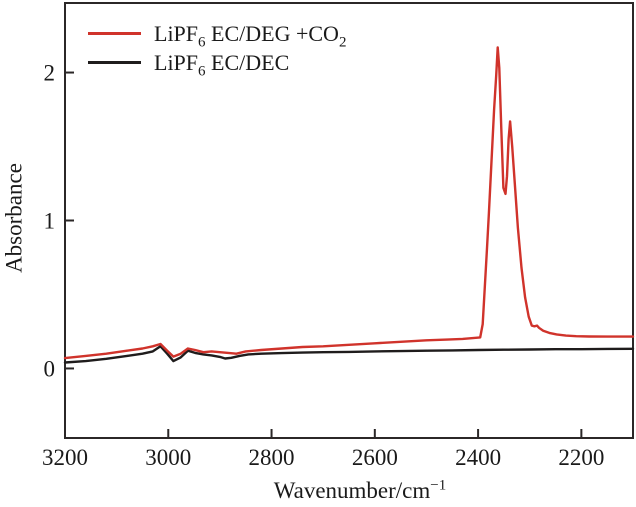 The image size is (636, 507). I want to click on x-tick-label: 3200, so click(65, 457).